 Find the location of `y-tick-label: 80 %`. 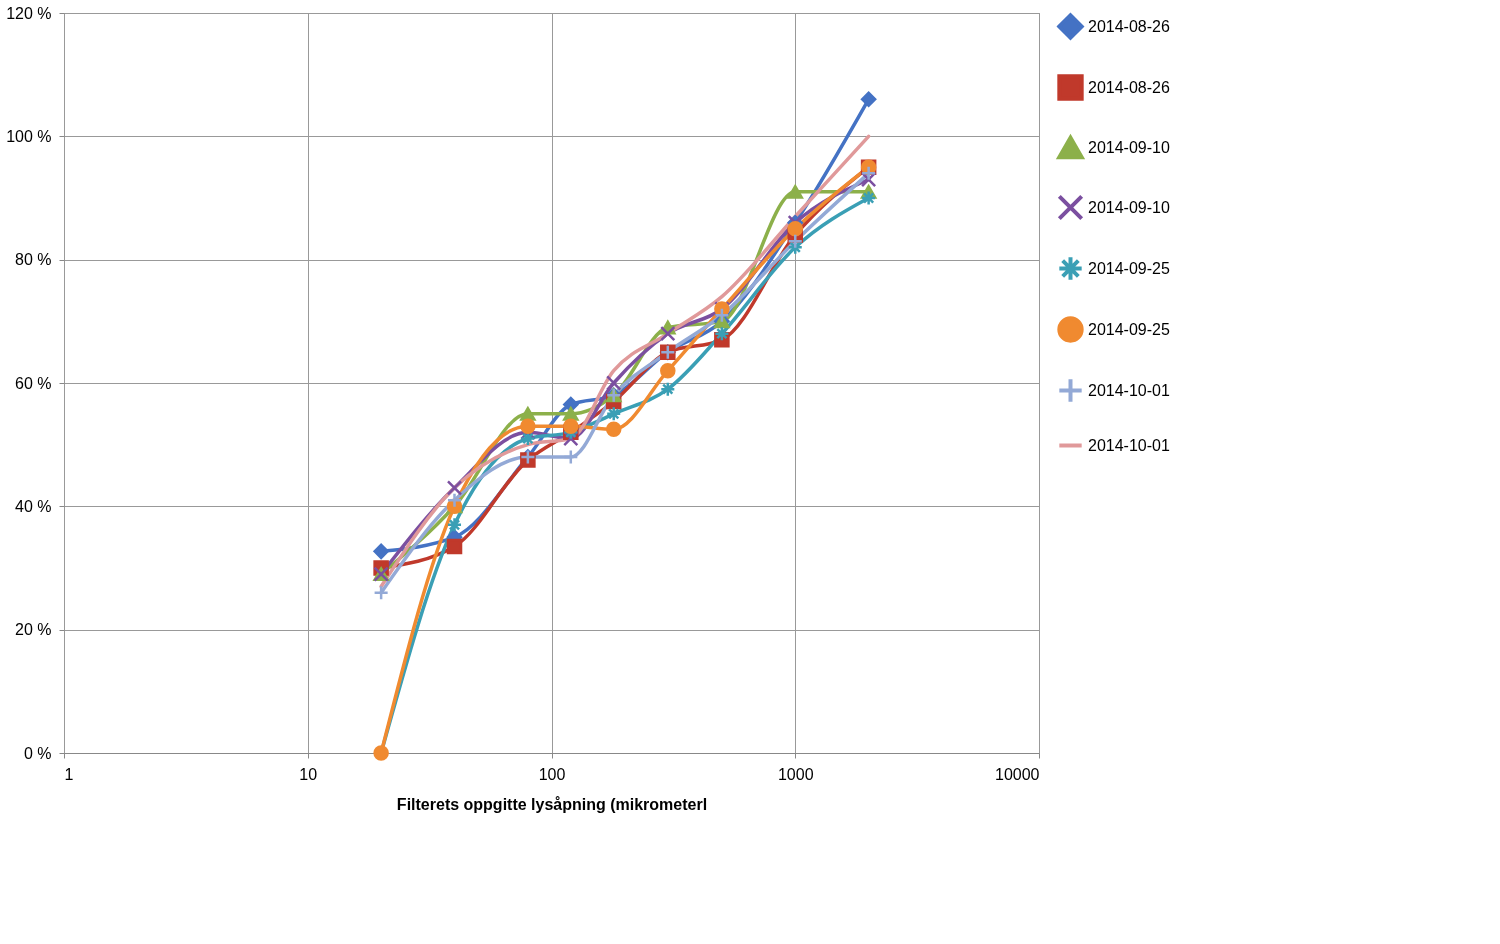

y-tick-label: 80 % is located at coordinates (33, 260).